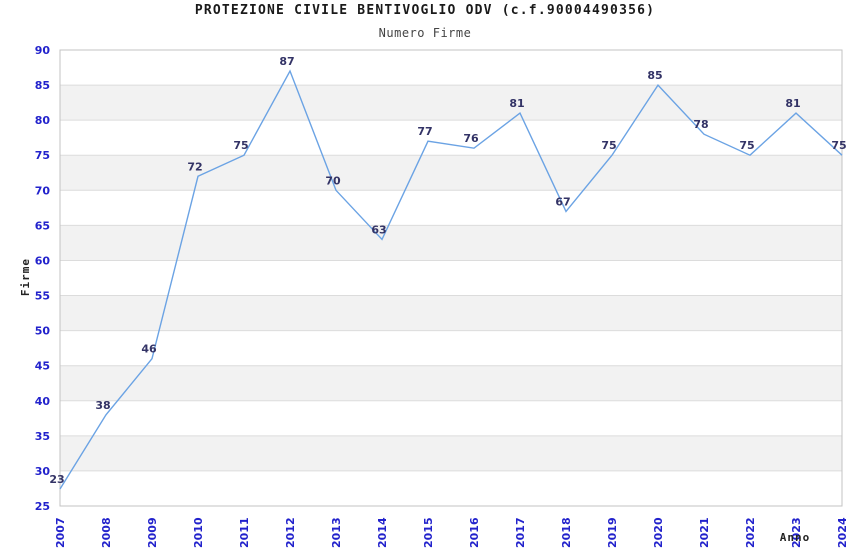 This screenshot has height=550, width=850. What do you see at coordinates (42, 366) in the screenshot?
I see `y-tick-label: 45` at bounding box center [42, 366].